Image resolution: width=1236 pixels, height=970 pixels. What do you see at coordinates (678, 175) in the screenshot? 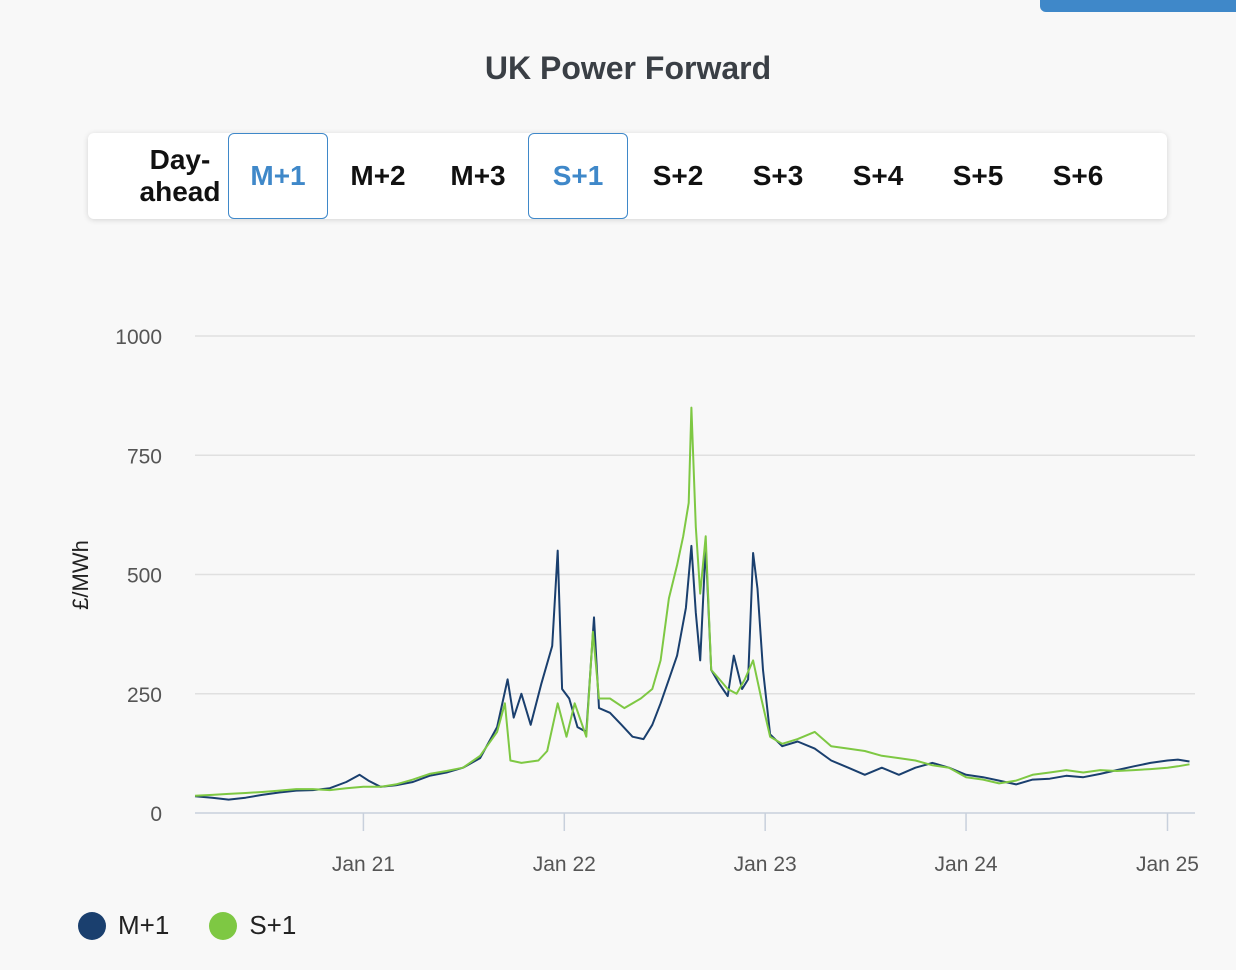
I see `tab-s2: S+2` at bounding box center [678, 175].